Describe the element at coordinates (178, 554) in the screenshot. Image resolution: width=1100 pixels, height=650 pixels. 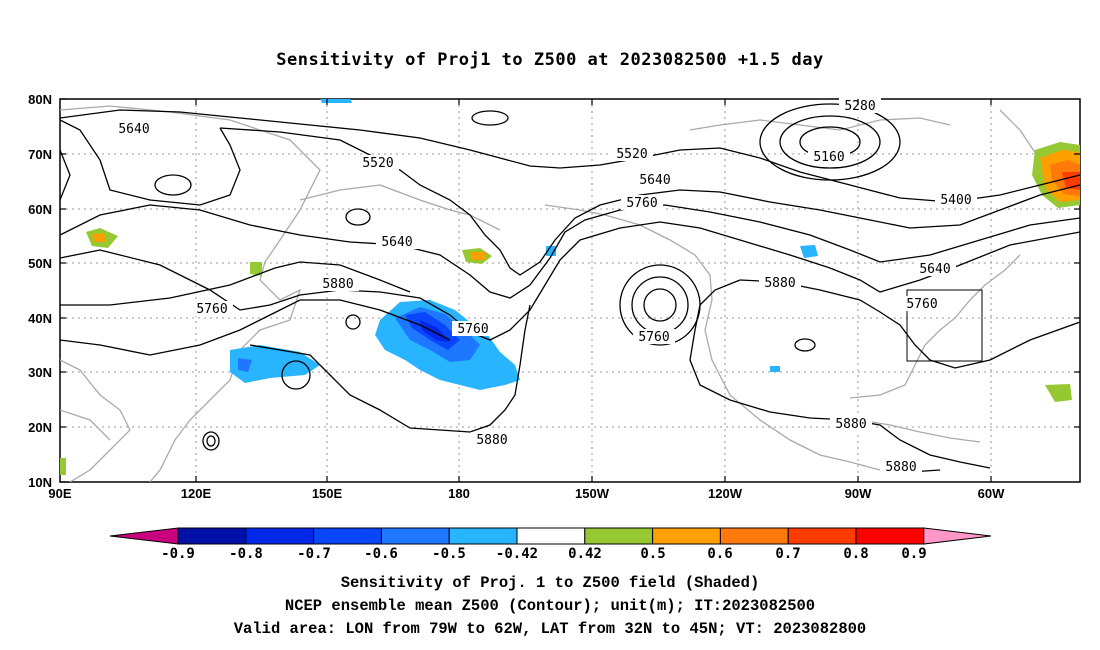
I see `colorbar-label: -0.9` at that location.